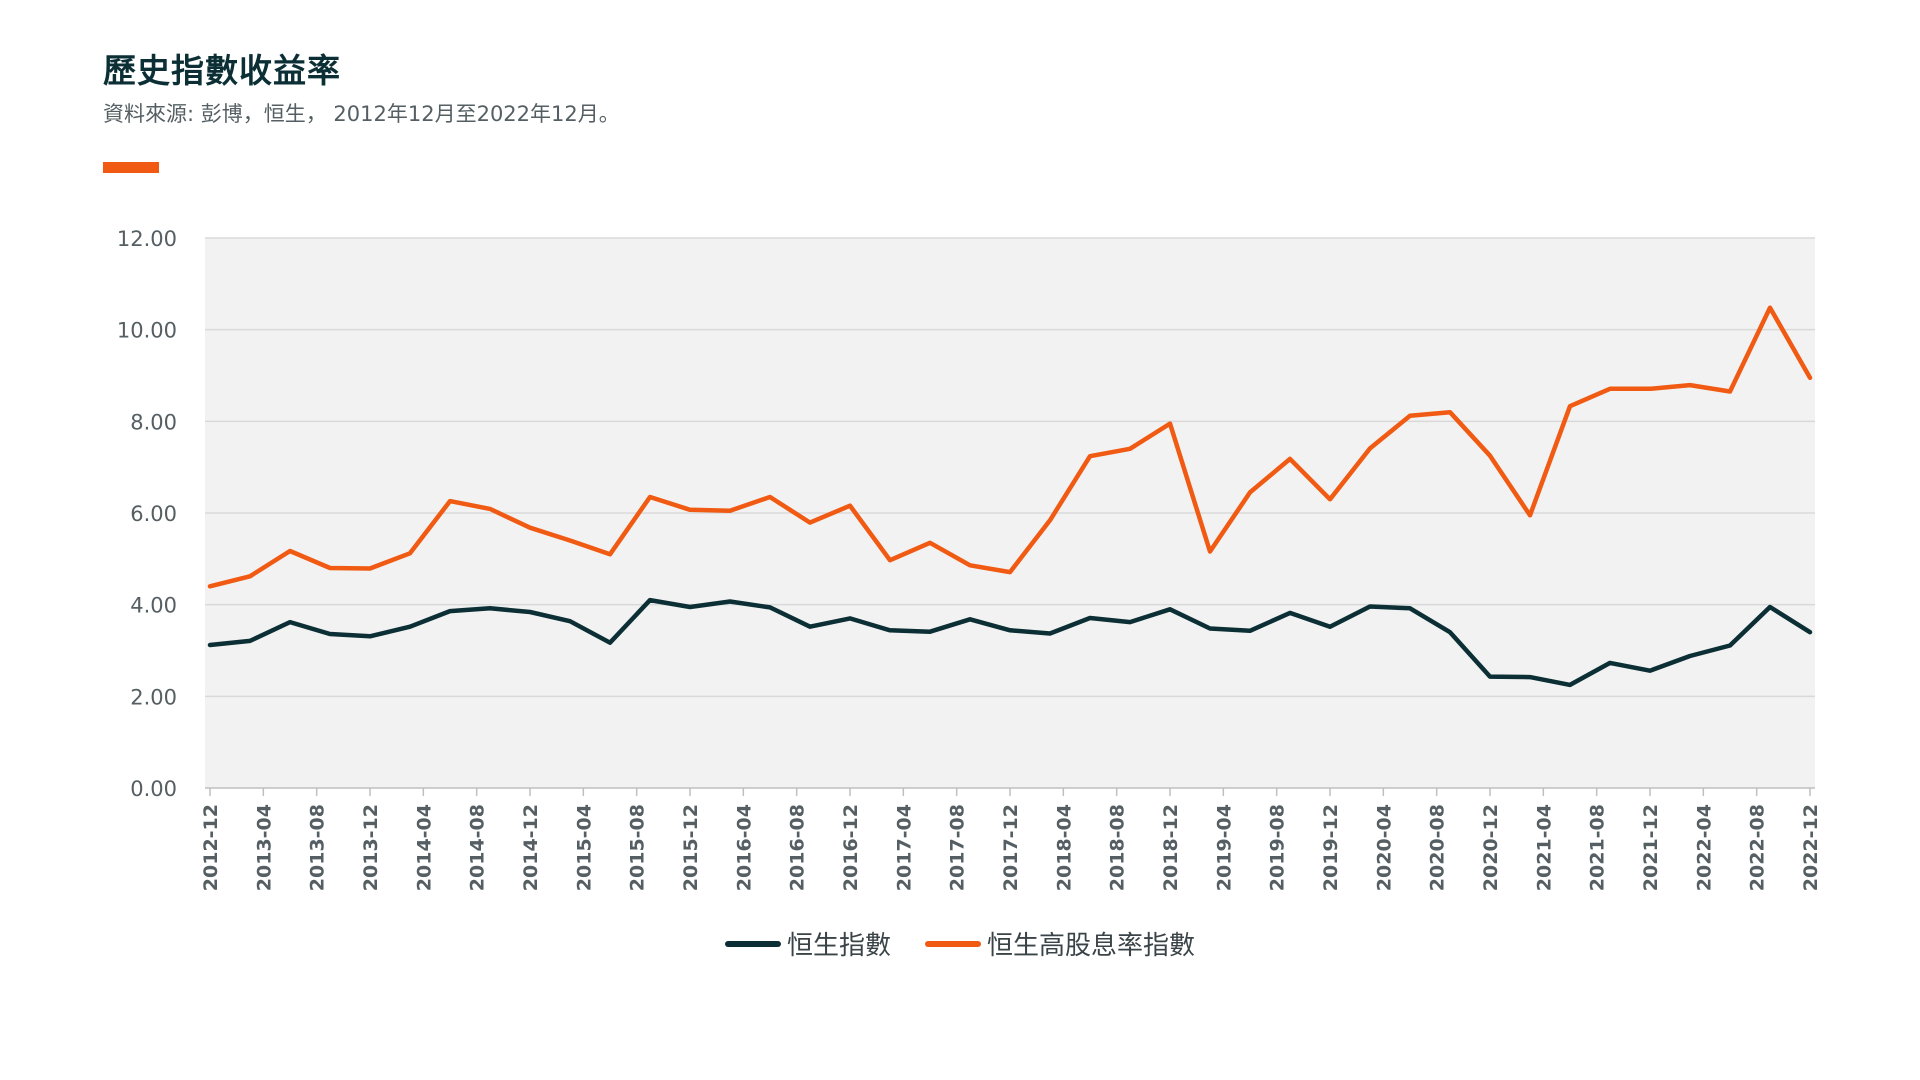 This screenshot has width=1920, height=1080. I want to click on x-tick-label: 2021-08, so click(1598, 847).